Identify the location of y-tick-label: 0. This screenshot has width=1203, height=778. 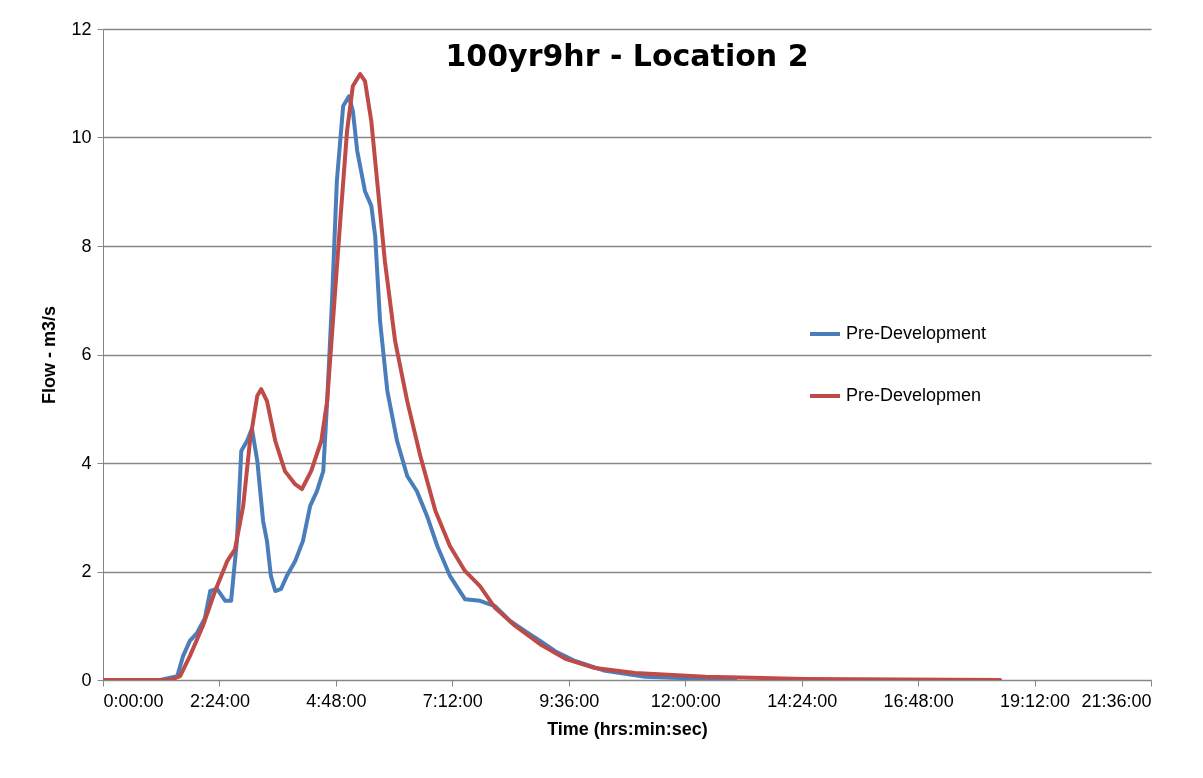
(86, 679).